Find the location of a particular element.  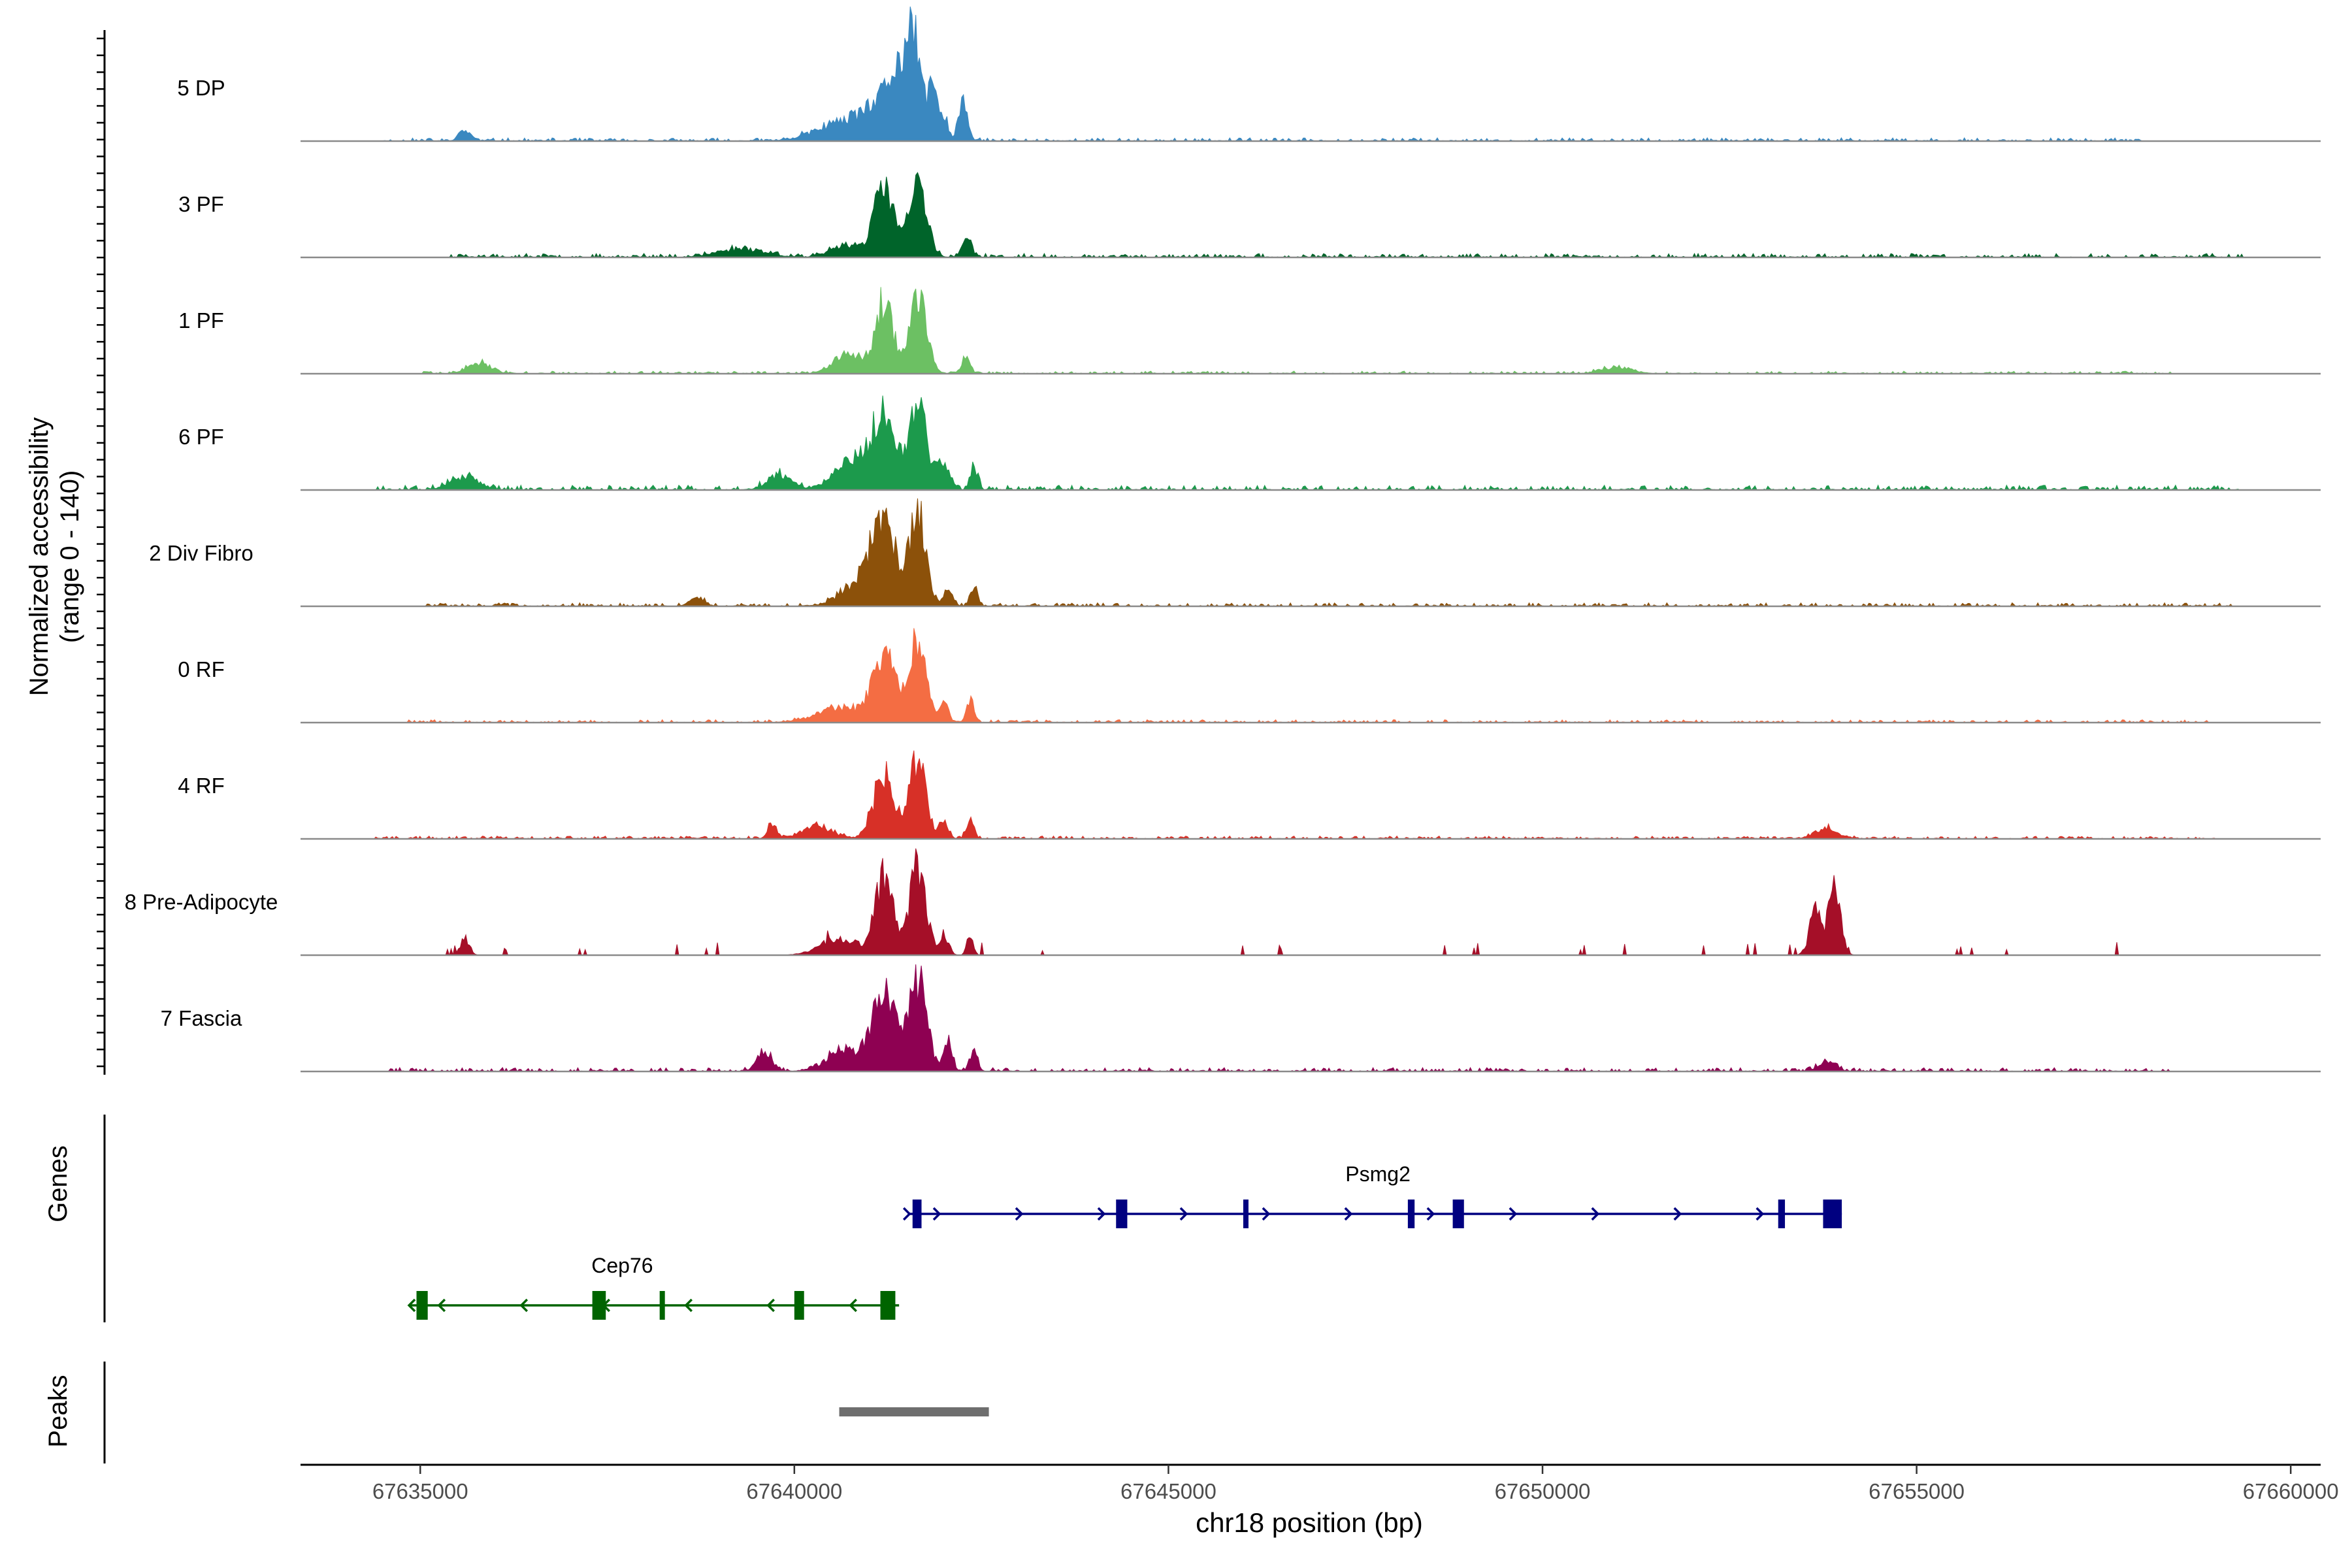

track-6: 0 RF is located at coordinates (1249, 676).